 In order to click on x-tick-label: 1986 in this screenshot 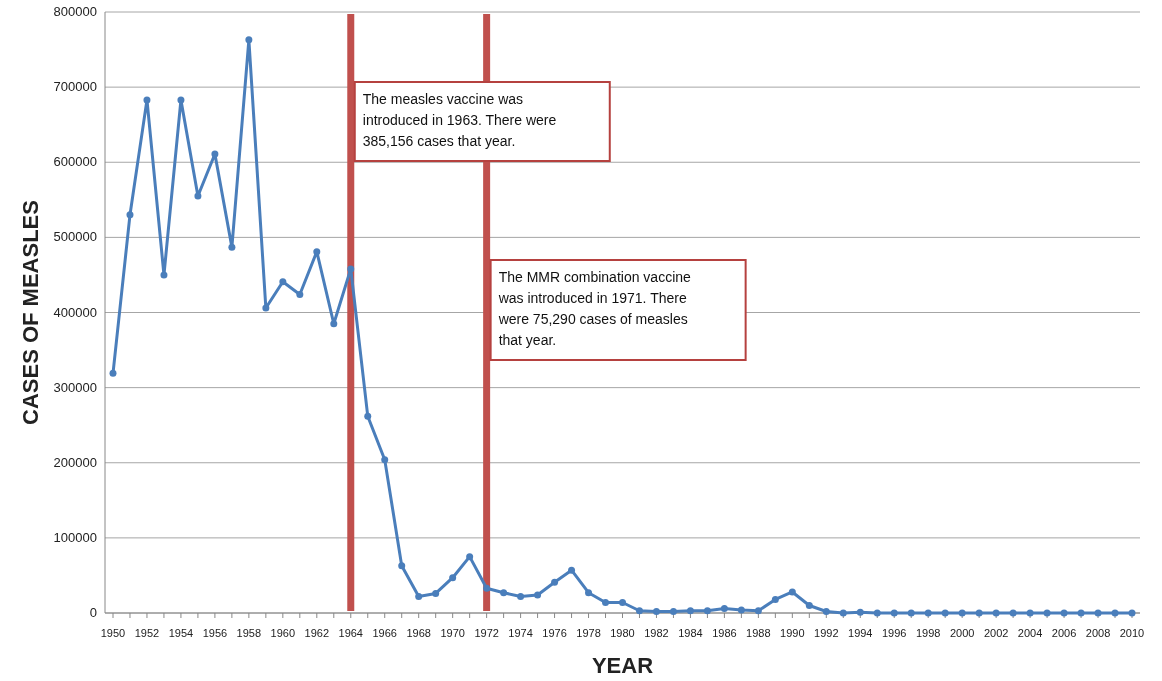, I will do `click(724, 633)`.